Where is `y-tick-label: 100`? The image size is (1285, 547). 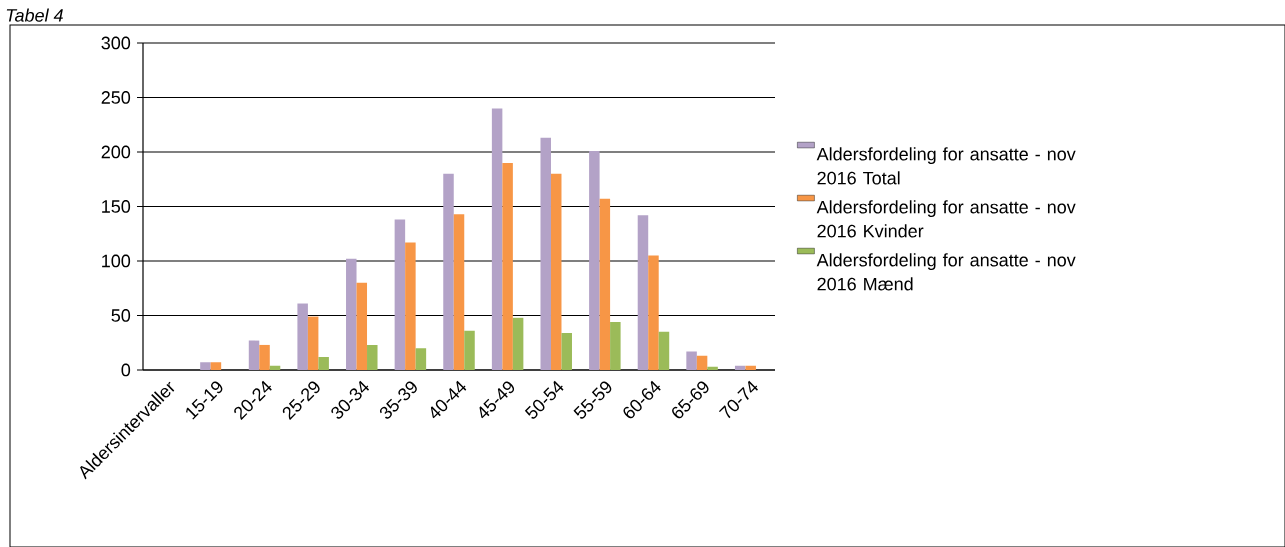 y-tick-label: 100 is located at coordinates (116, 261).